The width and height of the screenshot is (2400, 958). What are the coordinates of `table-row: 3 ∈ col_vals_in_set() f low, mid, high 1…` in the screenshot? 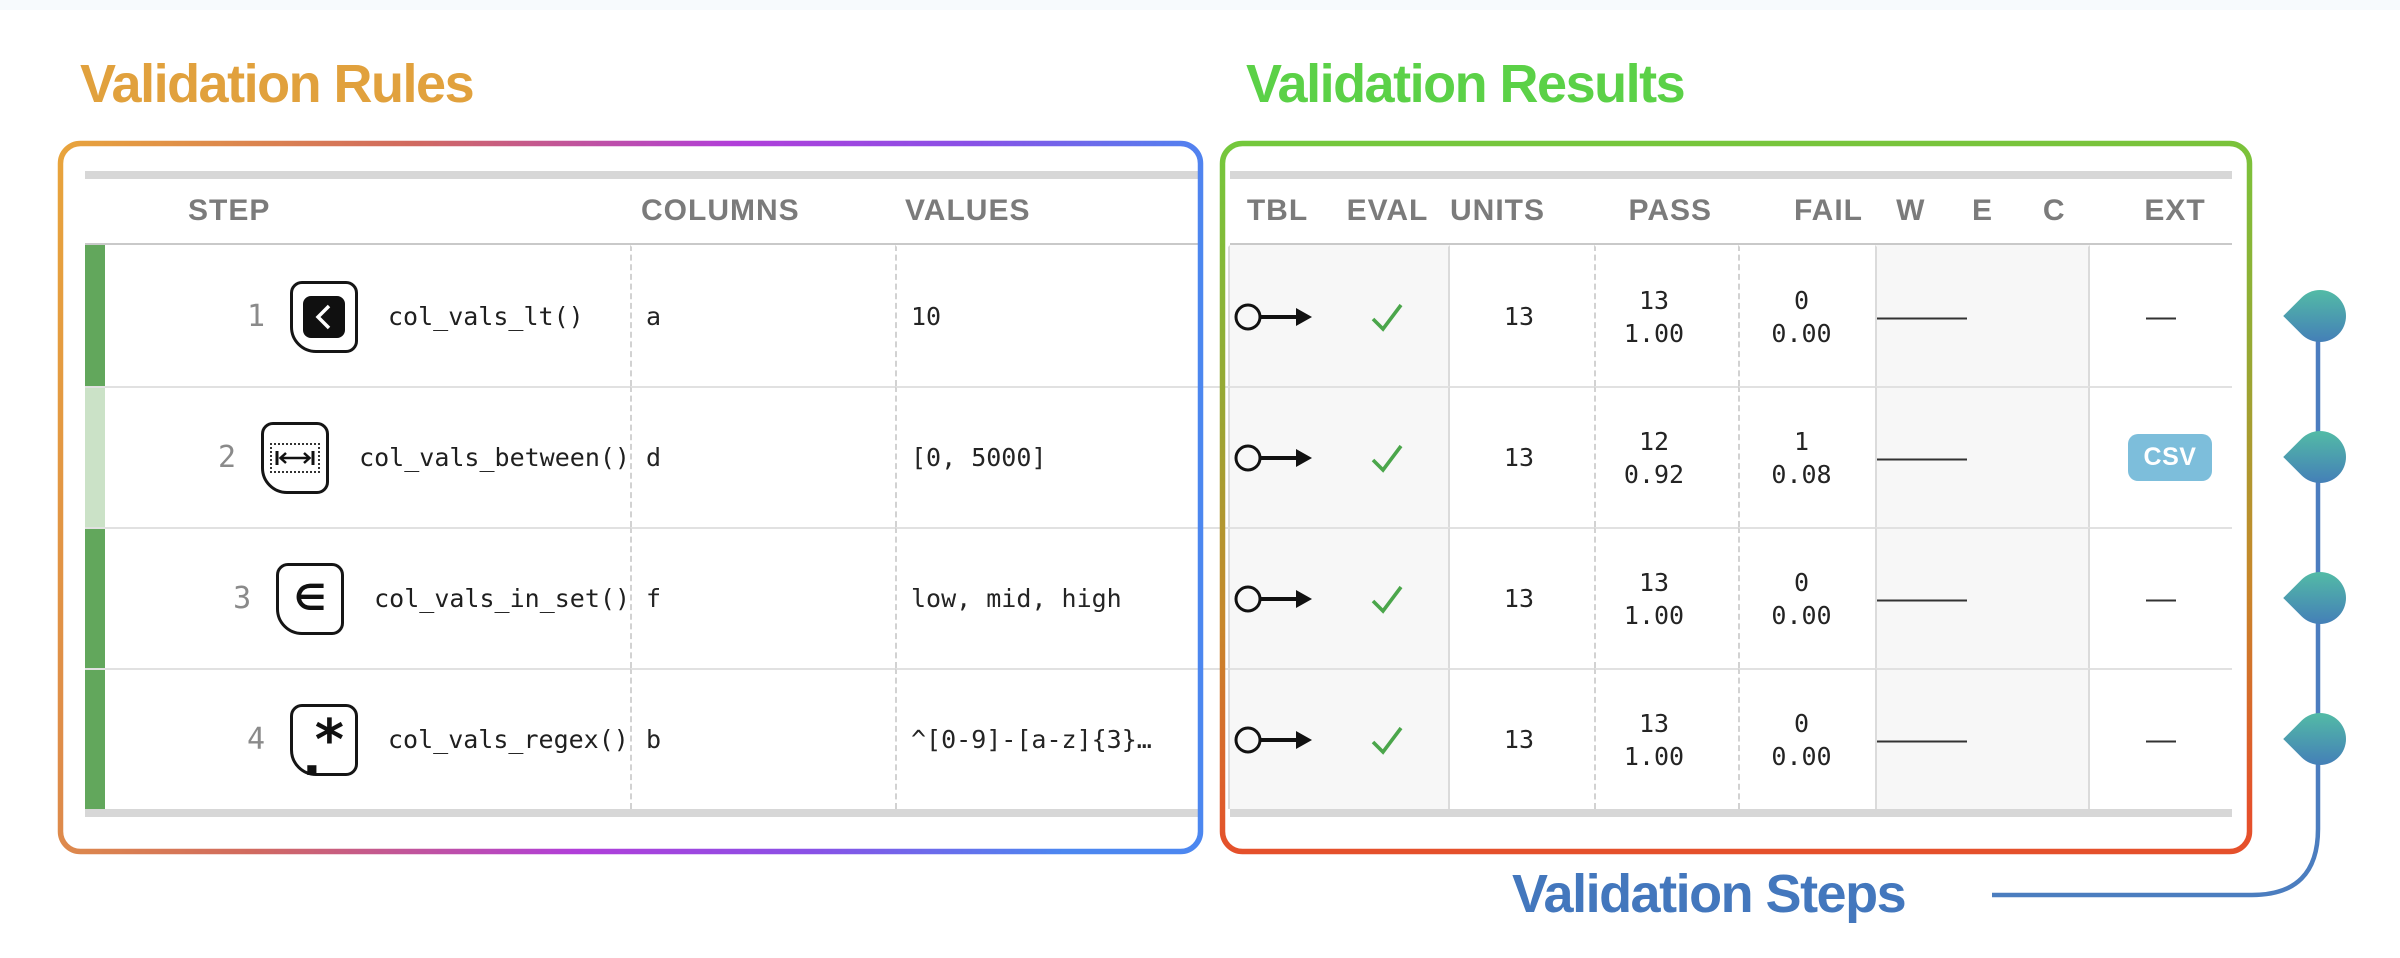 It's located at (1158, 597).